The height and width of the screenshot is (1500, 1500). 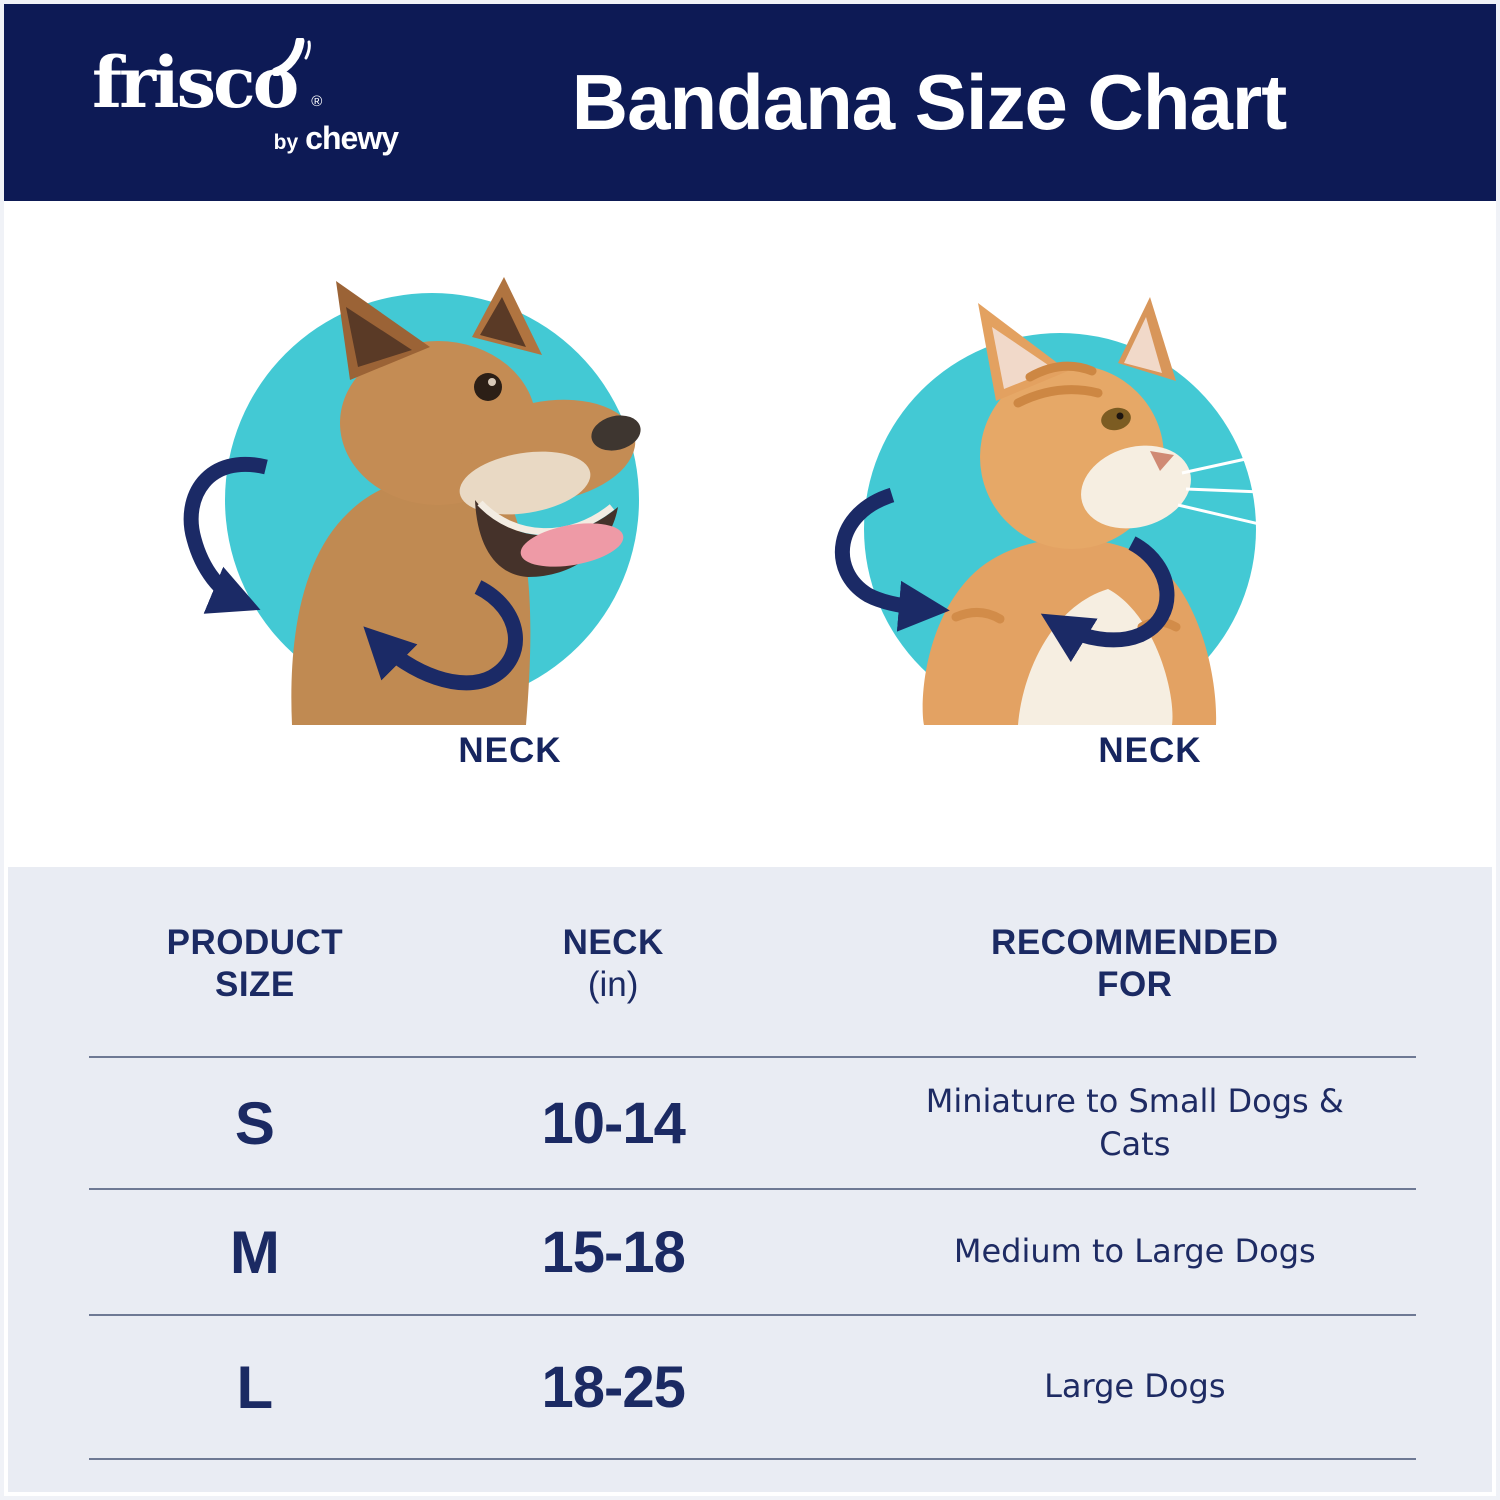 I want to click on dog-neck-label: NECK, so click(x=510, y=750).